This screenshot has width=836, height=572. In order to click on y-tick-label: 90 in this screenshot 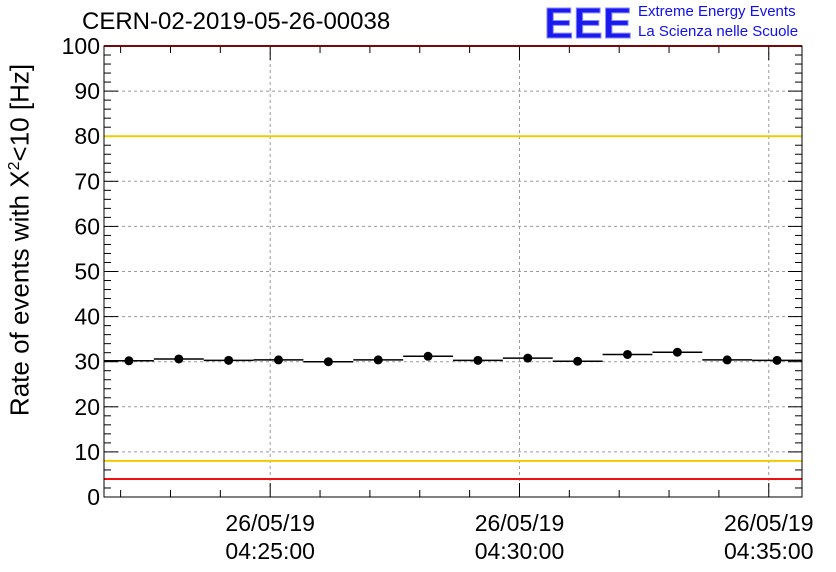, I will do `click(87, 91)`.